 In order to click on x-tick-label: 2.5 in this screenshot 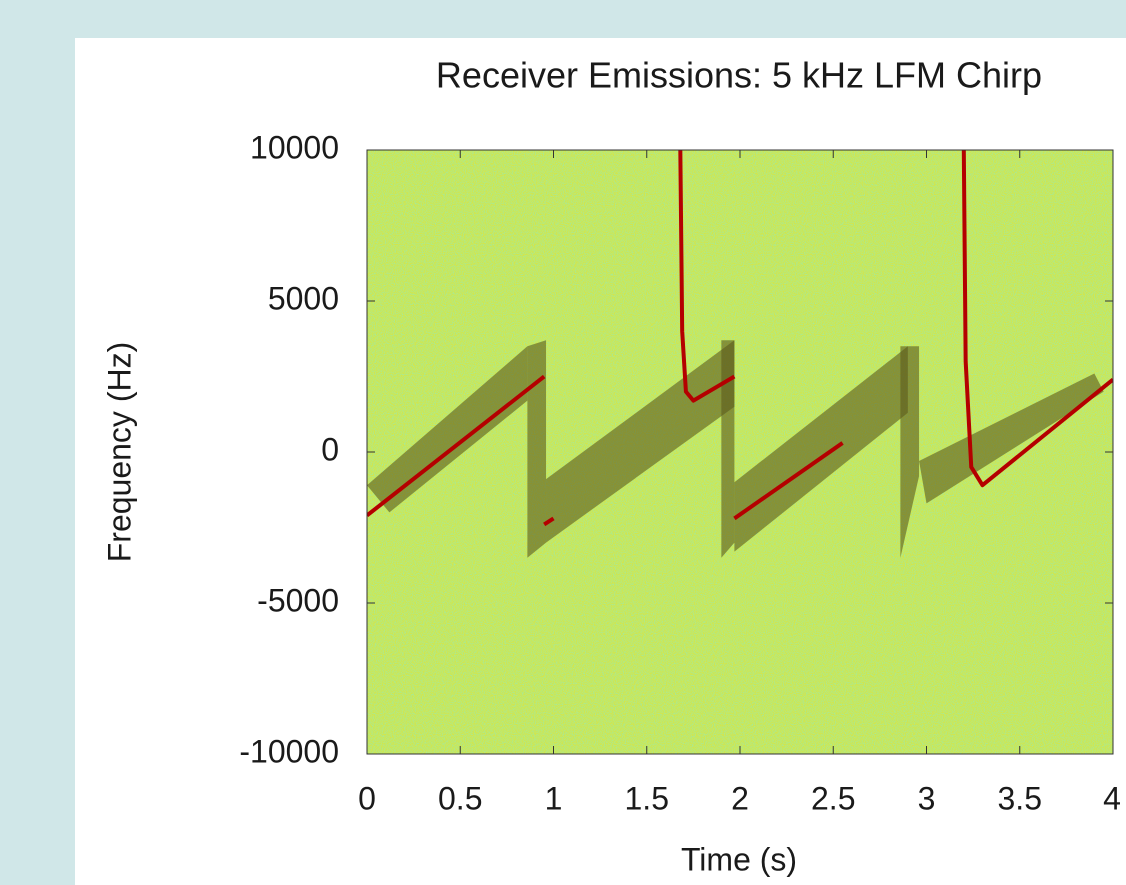, I will do `click(833, 798)`.